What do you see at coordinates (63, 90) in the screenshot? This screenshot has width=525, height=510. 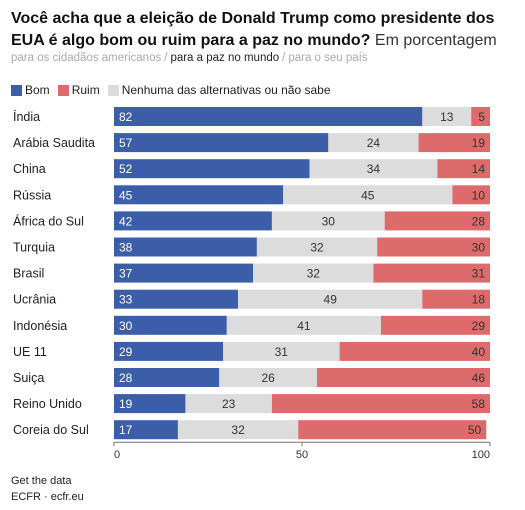 I see `legend-swatch-ruim` at bounding box center [63, 90].